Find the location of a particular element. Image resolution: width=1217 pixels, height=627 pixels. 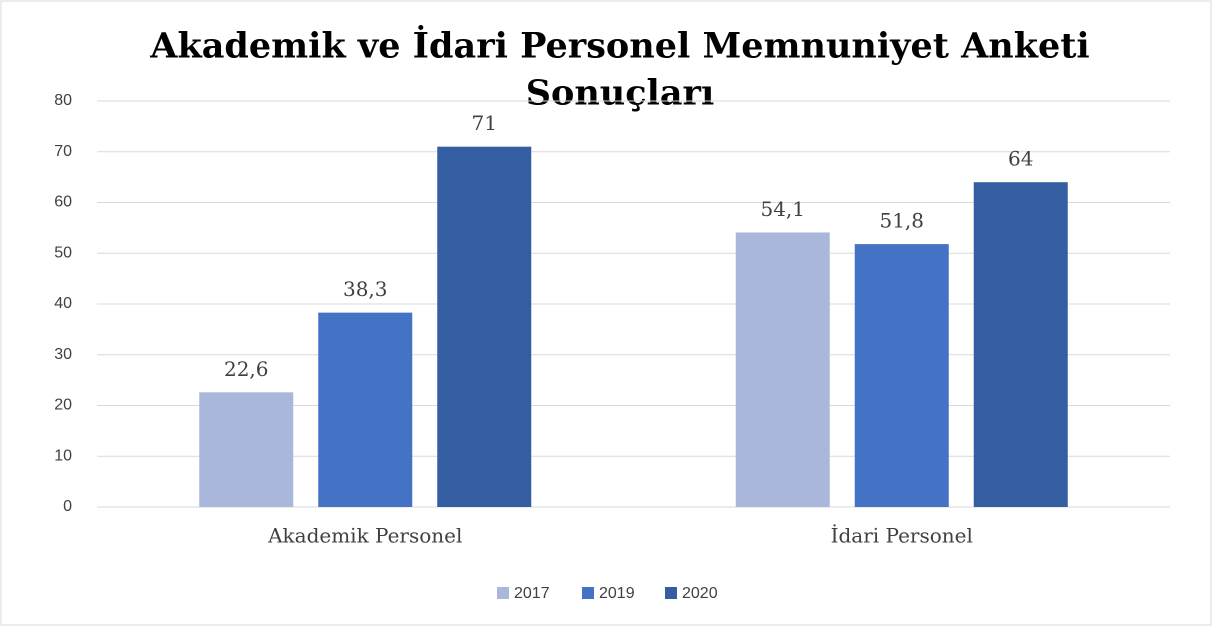

data-label: 54,1 is located at coordinates (782, 209).